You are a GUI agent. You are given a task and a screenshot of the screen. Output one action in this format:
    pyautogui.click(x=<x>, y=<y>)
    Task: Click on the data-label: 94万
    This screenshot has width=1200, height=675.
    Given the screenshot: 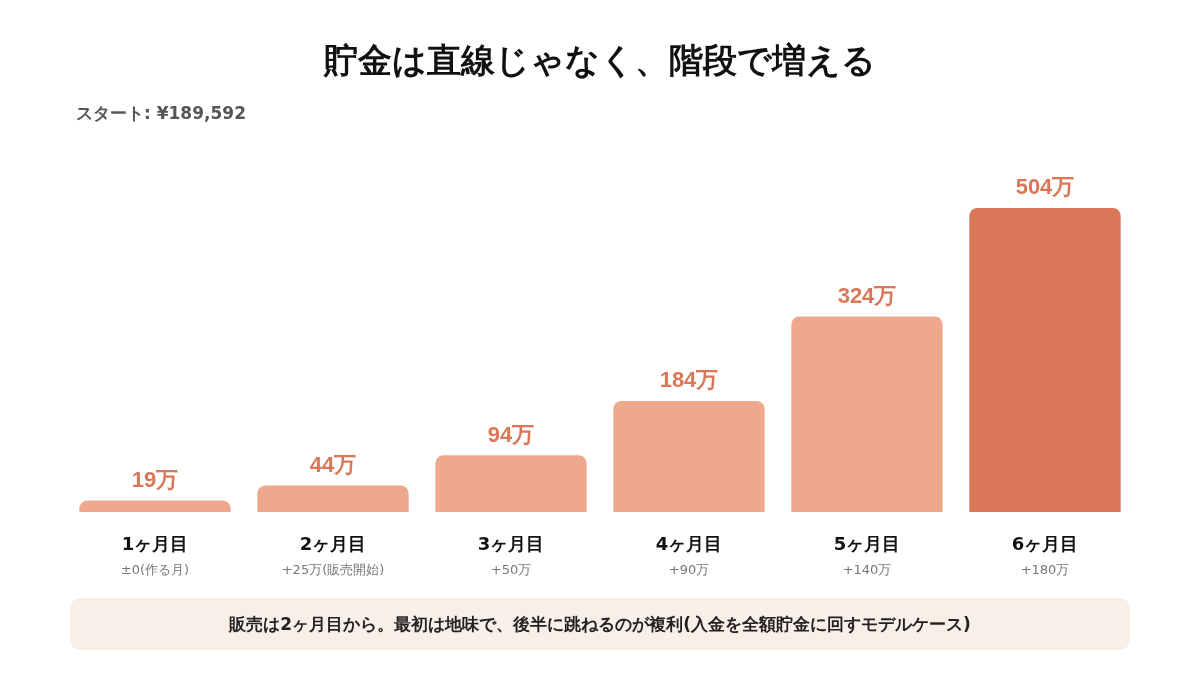 What is the action you would take?
    pyautogui.click(x=511, y=434)
    